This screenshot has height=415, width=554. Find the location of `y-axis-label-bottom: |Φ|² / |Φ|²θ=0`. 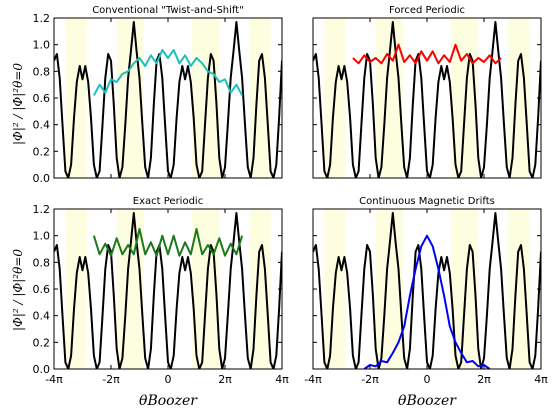

y-axis-label-bottom: |Φ|² / |Φ|²θ=0 is located at coordinates (18, 290).